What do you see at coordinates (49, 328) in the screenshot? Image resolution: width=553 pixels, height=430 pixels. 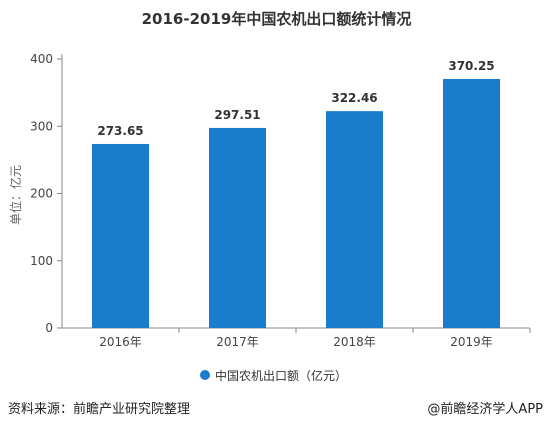 I see `y-tick-label: 0` at bounding box center [49, 328].